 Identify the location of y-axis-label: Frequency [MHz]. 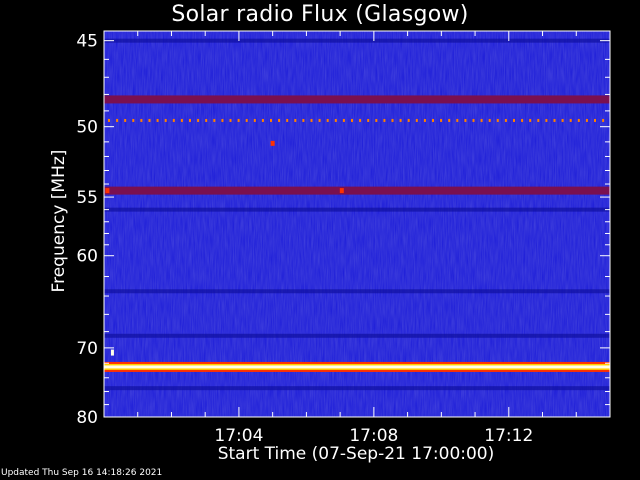
(59, 221).